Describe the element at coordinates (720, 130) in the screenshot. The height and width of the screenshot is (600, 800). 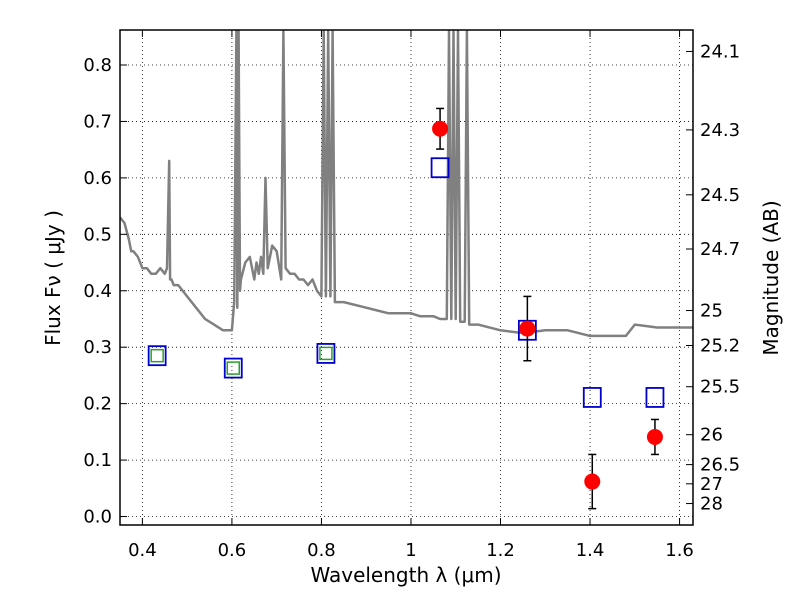
I see `magnitude-tick-label: 24.3` at that location.